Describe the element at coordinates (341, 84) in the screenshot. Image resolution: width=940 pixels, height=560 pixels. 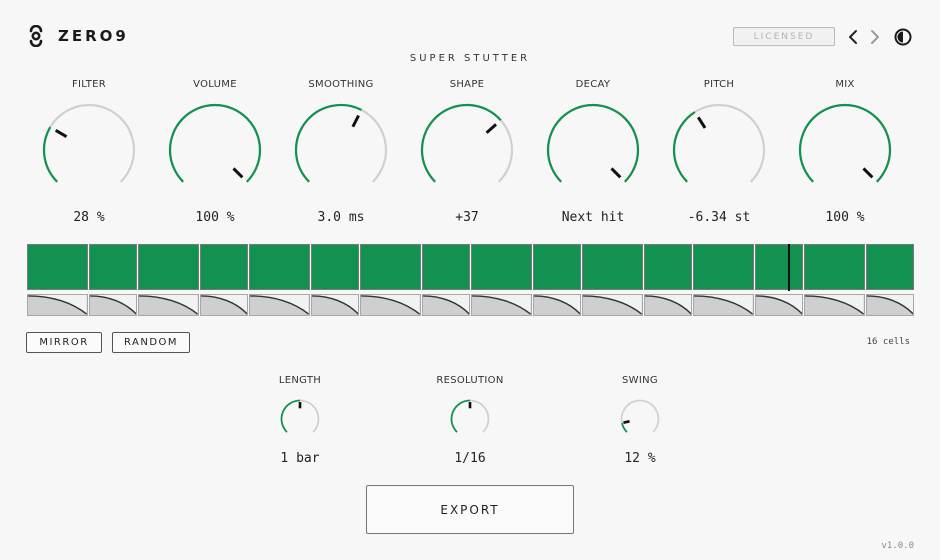
I see `knob-label: SMOOTHING` at that location.